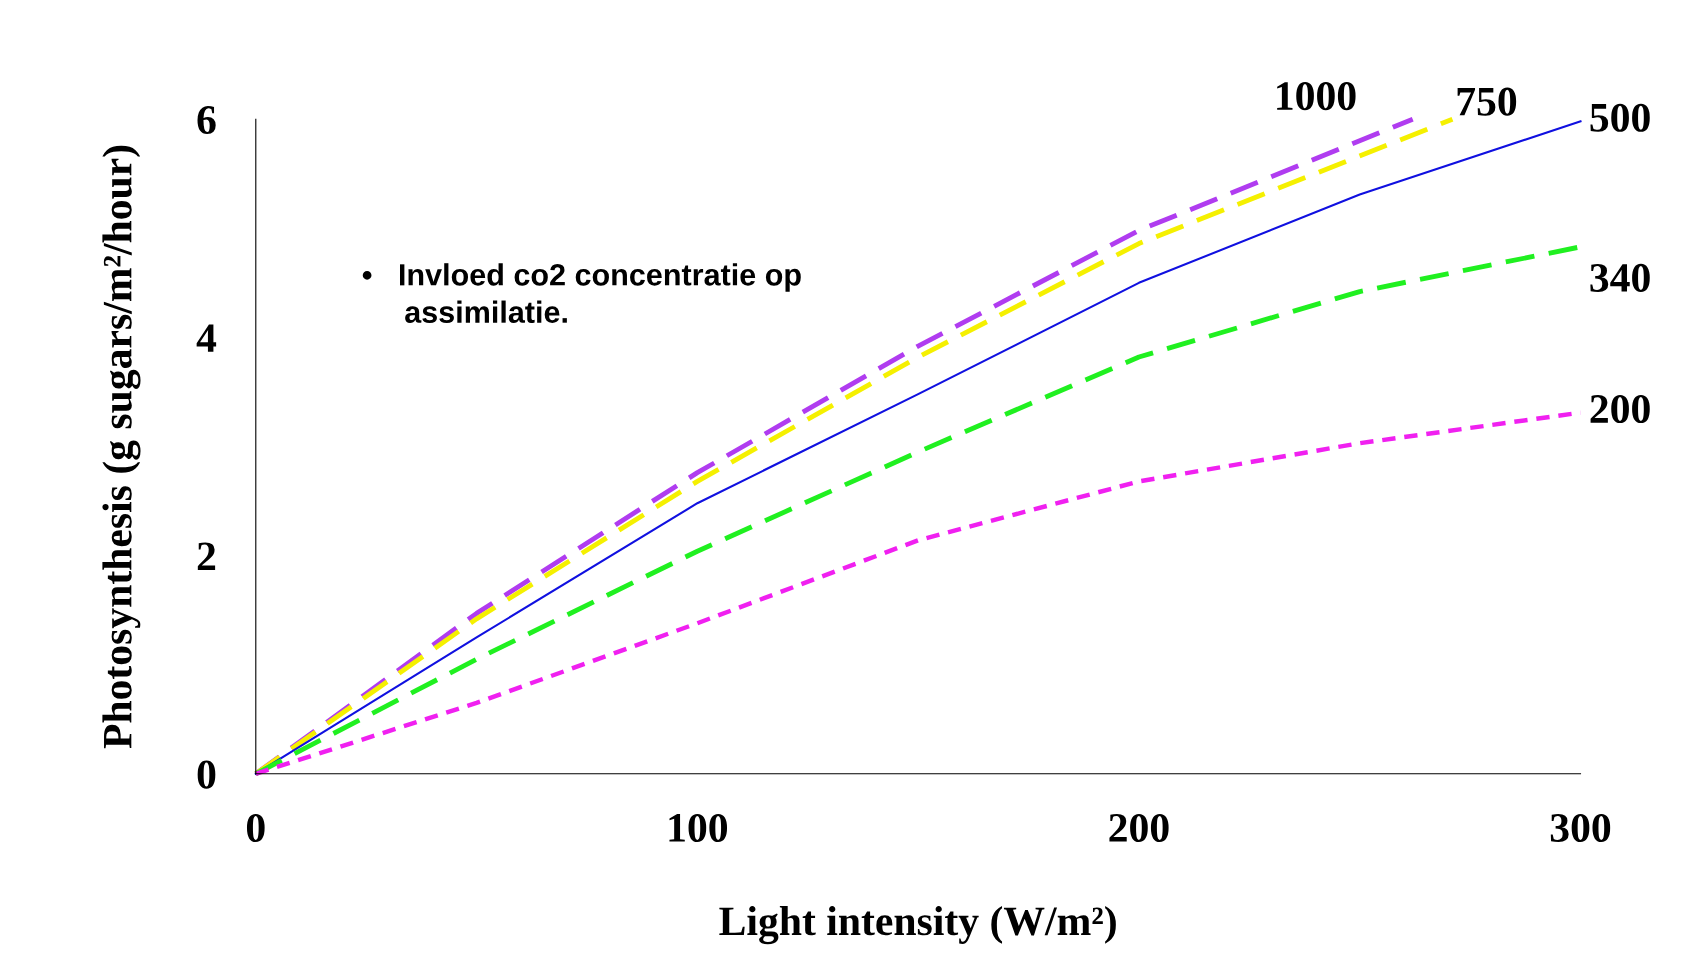 The height and width of the screenshot is (977, 1694). Describe the element at coordinates (206, 774) in the screenshot. I see `y-tick-label: 0` at that location.